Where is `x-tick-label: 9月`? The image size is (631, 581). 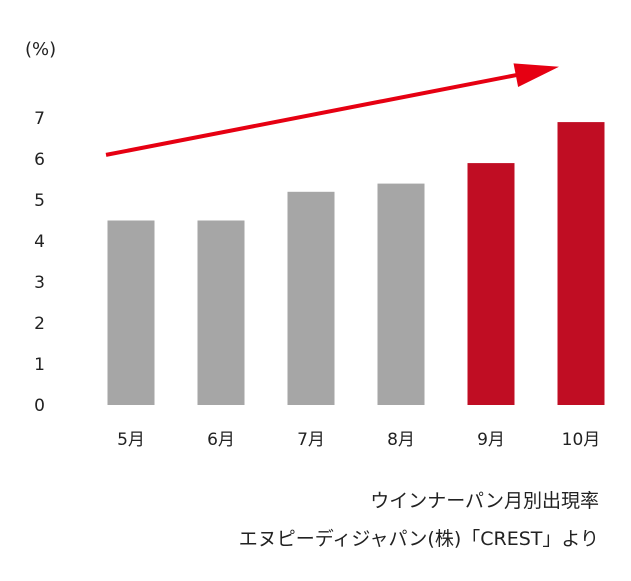 x-tick-label: 9月 is located at coordinates (491, 440).